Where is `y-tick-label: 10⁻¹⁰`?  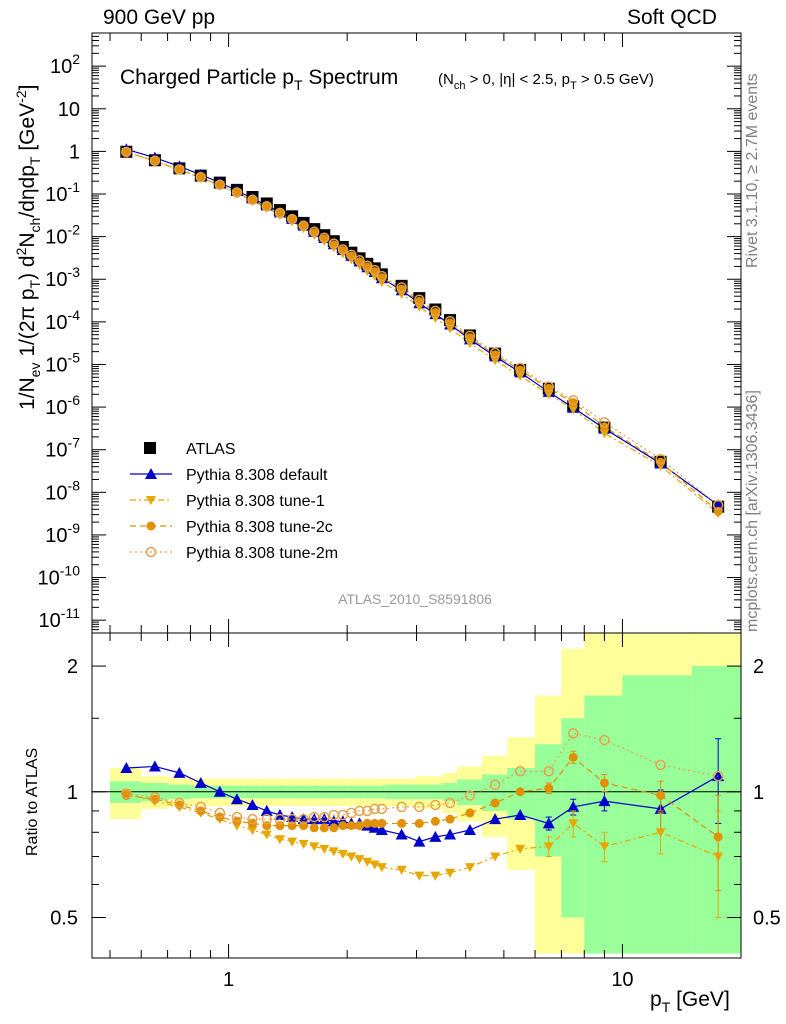
y-tick-label: 10⁻¹⁰ is located at coordinates (59, 576).